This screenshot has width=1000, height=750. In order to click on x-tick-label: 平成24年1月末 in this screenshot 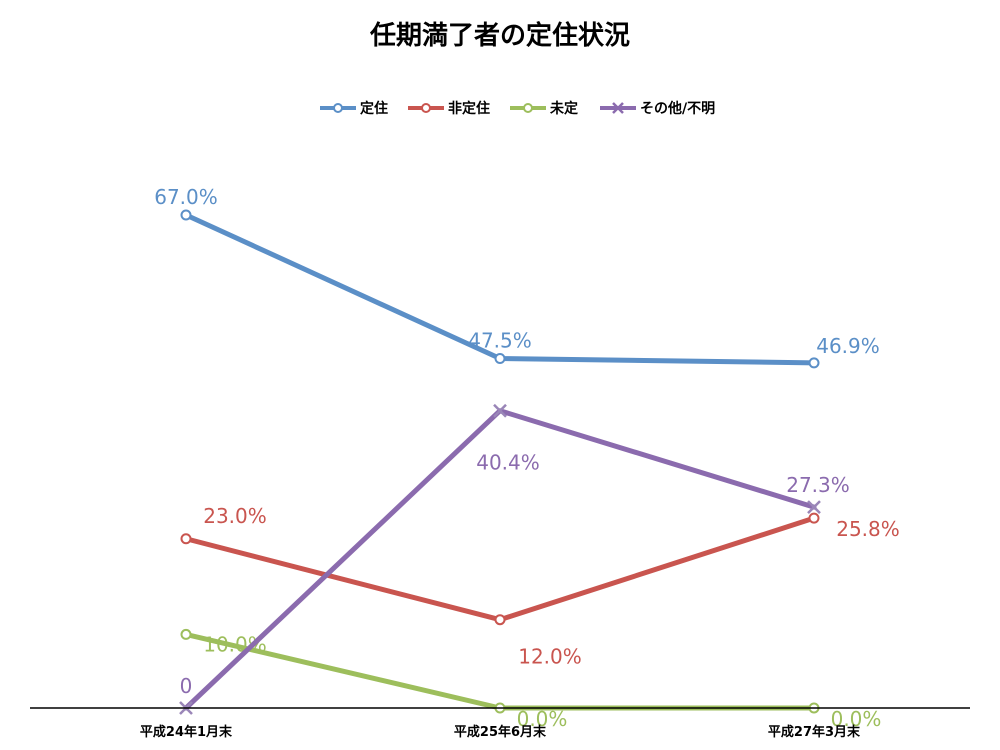, I will do `click(186, 732)`.